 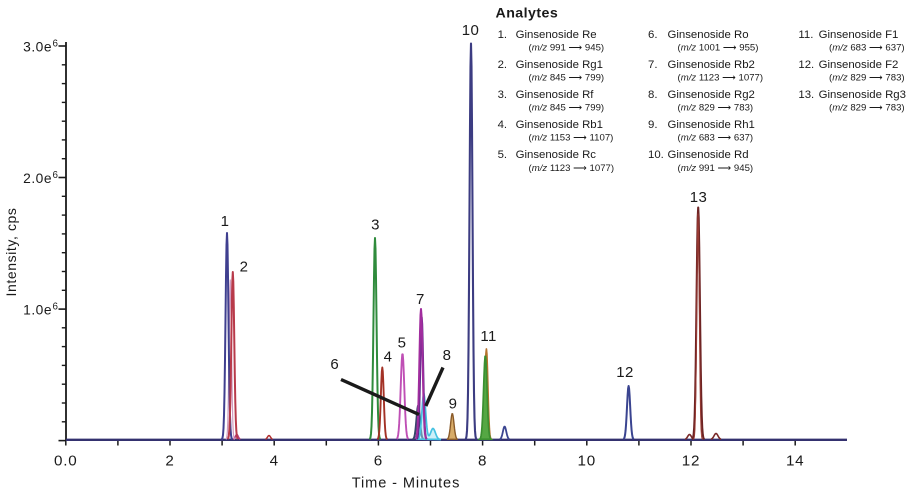 I want to click on svg-text: Ginsenoside Rf, so click(x=555, y=95).